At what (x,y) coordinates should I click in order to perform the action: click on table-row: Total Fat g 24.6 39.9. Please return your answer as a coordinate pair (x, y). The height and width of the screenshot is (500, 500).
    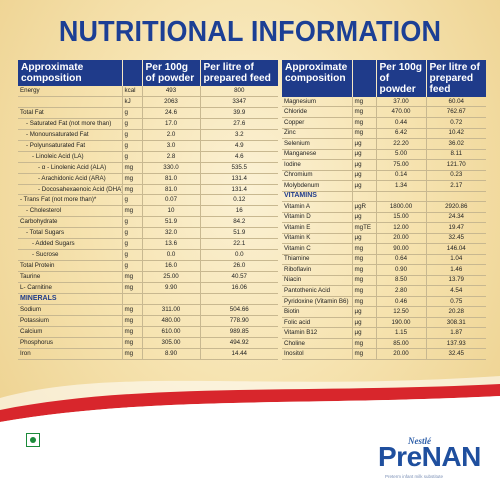
    Looking at the image, I should click on (148, 113).